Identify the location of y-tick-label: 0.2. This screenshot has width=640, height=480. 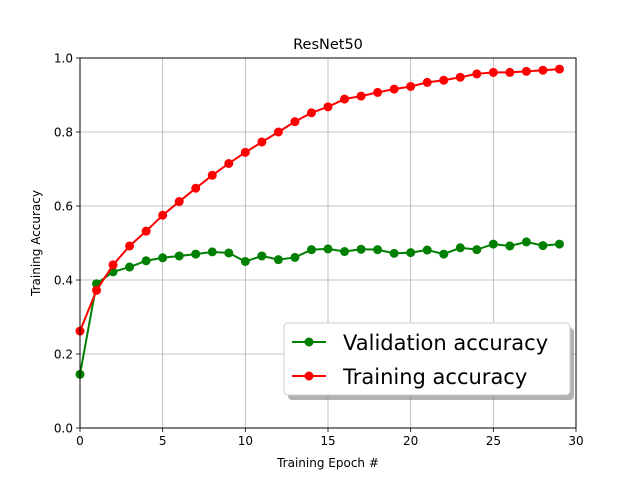
(63, 355).